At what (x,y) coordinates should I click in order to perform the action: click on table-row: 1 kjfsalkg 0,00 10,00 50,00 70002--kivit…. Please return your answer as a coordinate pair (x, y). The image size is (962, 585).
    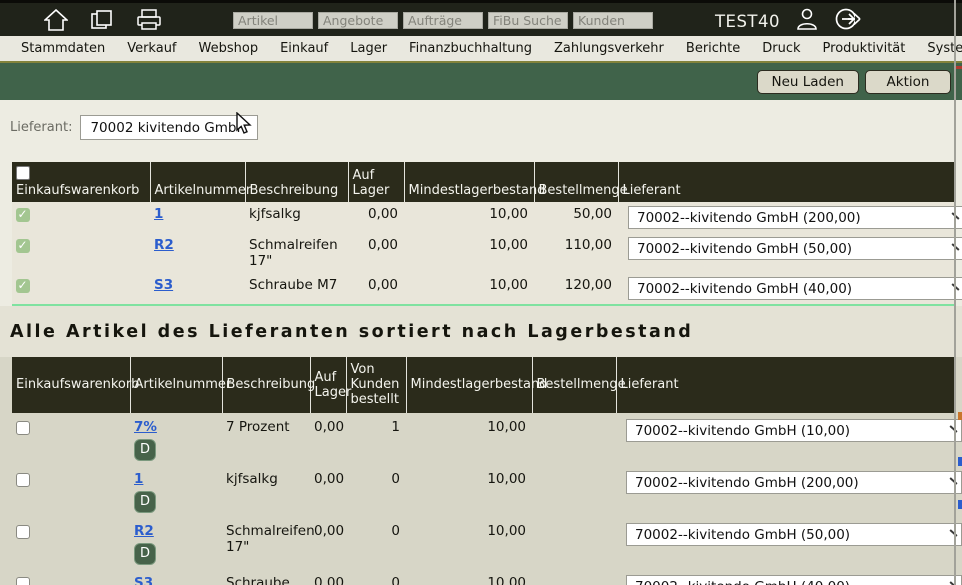
    Looking at the image, I should click on (487, 217).